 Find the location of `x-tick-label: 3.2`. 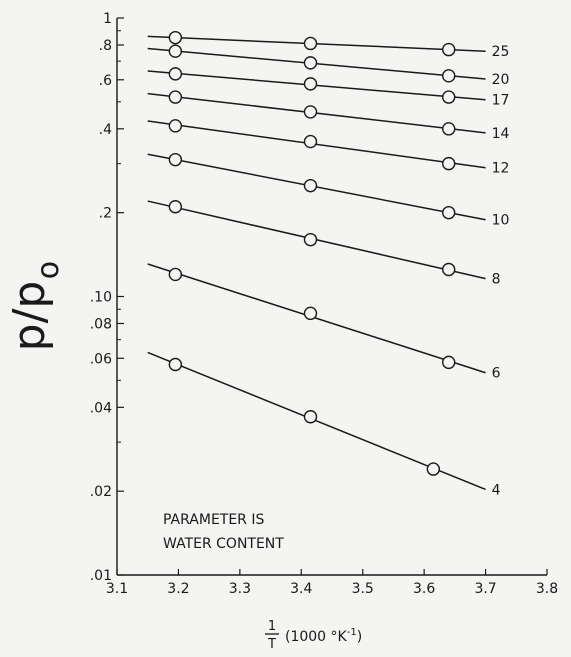

x-tick-label: 3.2 is located at coordinates (178, 589).